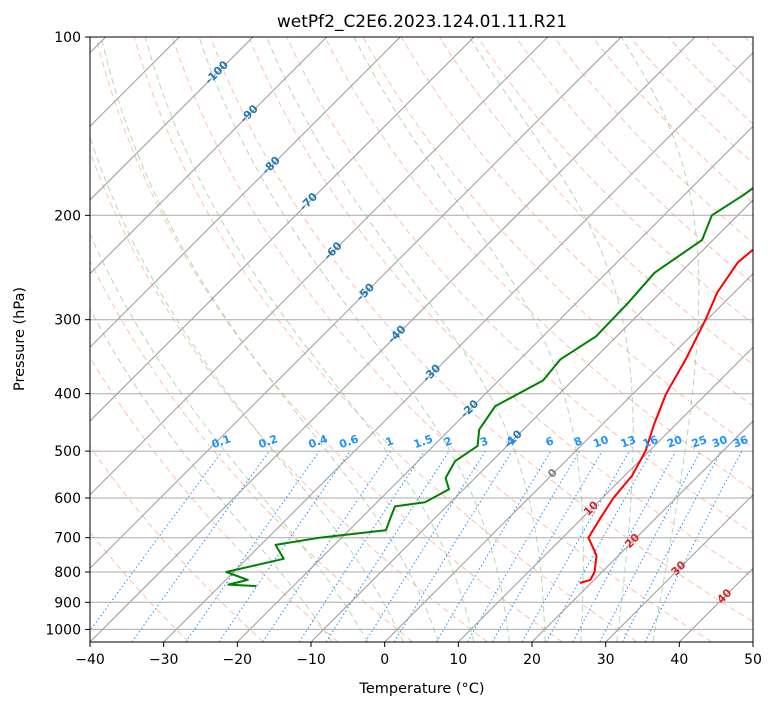 The width and height of the screenshot is (775, 708). What do you see at coordinates (67, 395) in the screenshot?
I see `y-tick-label: 400` at bounding box center [67, 395].